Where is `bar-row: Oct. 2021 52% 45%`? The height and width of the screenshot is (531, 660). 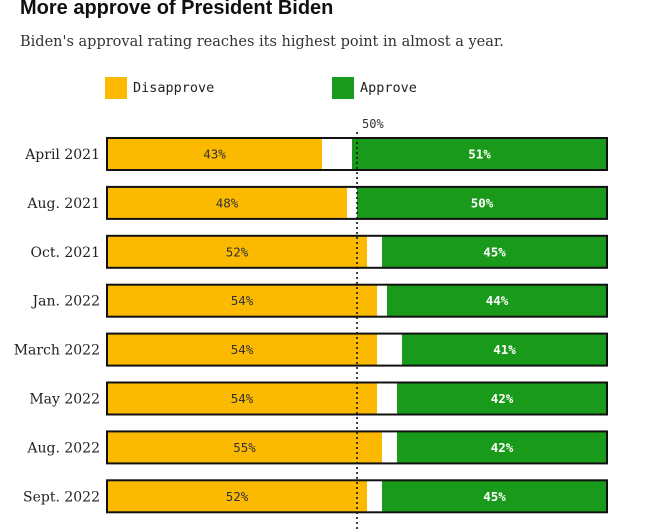 bar-row: Oct. 2021 52% 45% is located at coordinates (319, 251).